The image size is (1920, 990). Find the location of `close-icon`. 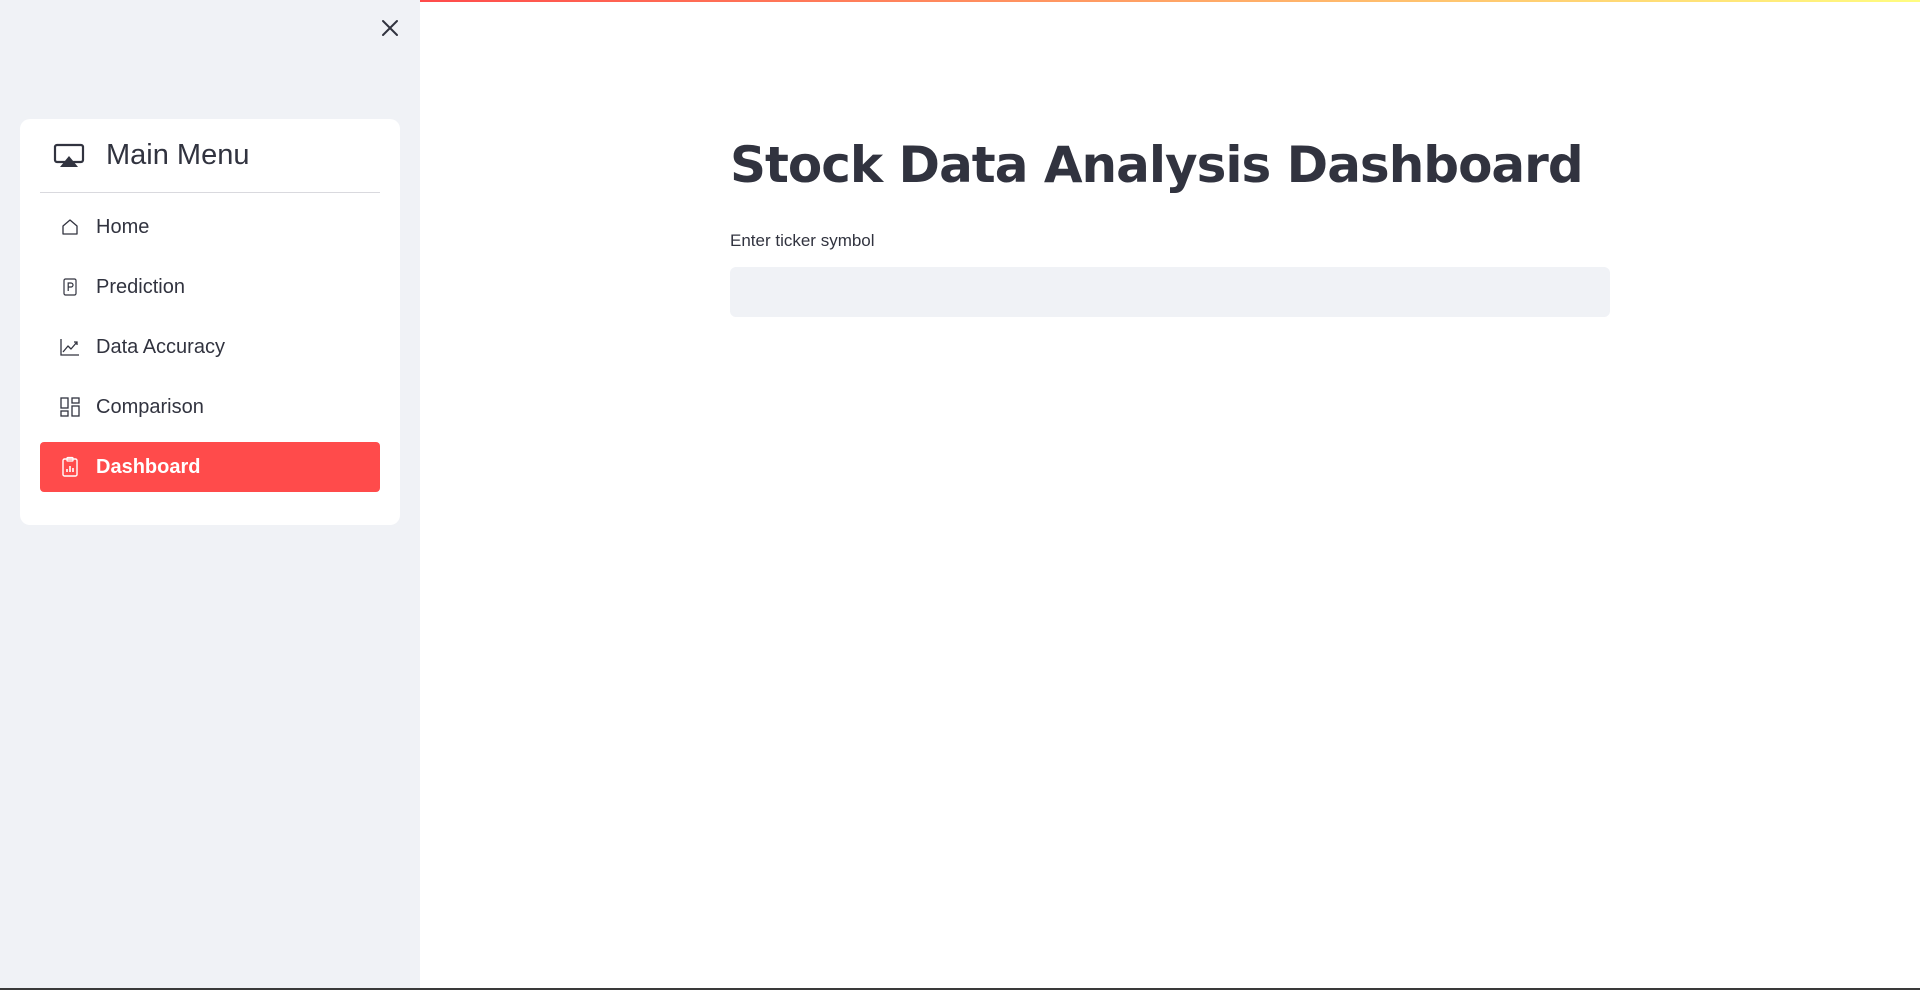

close-icon is located at coordinates (390, 28).